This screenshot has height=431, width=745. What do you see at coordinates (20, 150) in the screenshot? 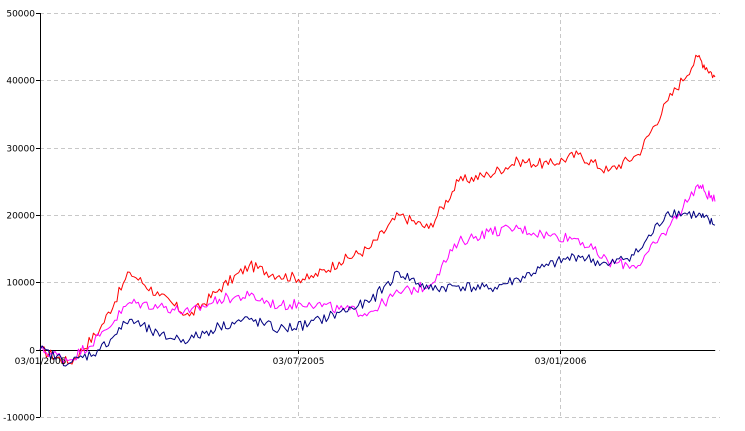
I see `y-tick-label: 30000` at bounding box center [20, 150].